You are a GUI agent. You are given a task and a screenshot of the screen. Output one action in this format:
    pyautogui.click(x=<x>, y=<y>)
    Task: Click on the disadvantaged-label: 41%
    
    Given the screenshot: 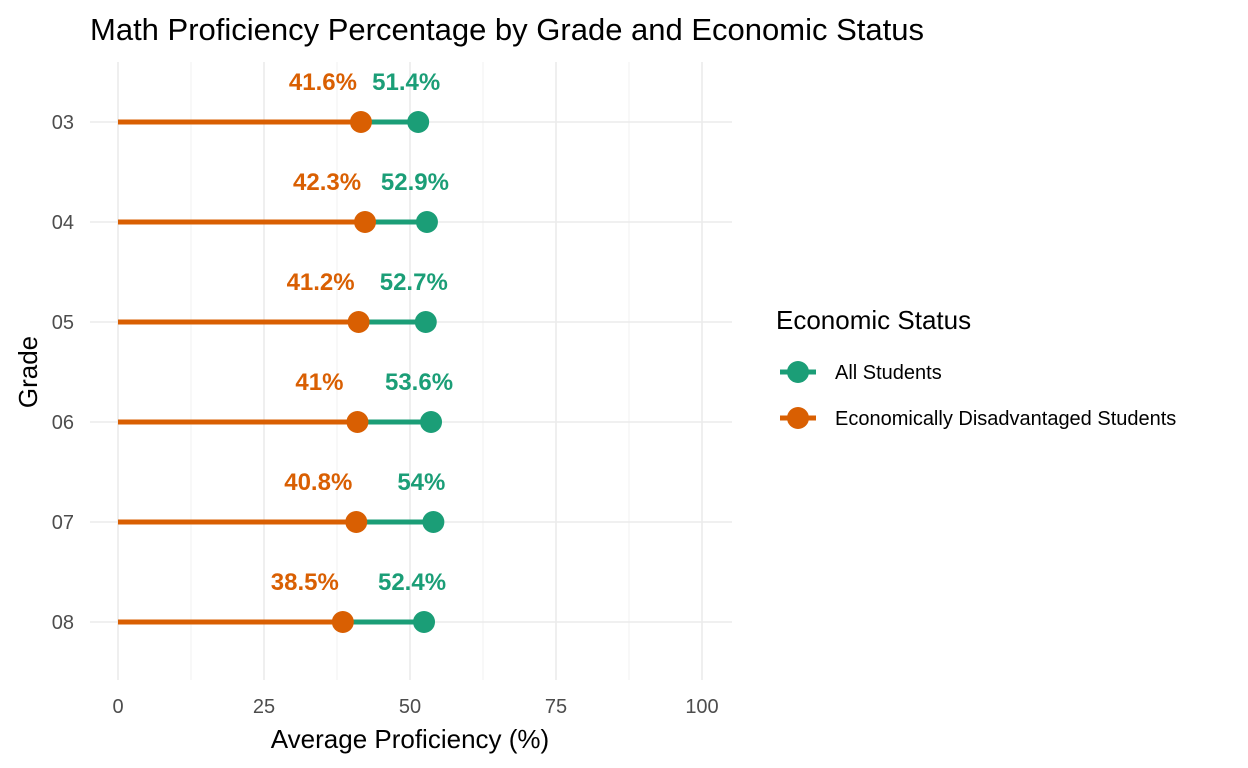 What is the action you would take?
    pyautogui.click(x=319, y=382)
    